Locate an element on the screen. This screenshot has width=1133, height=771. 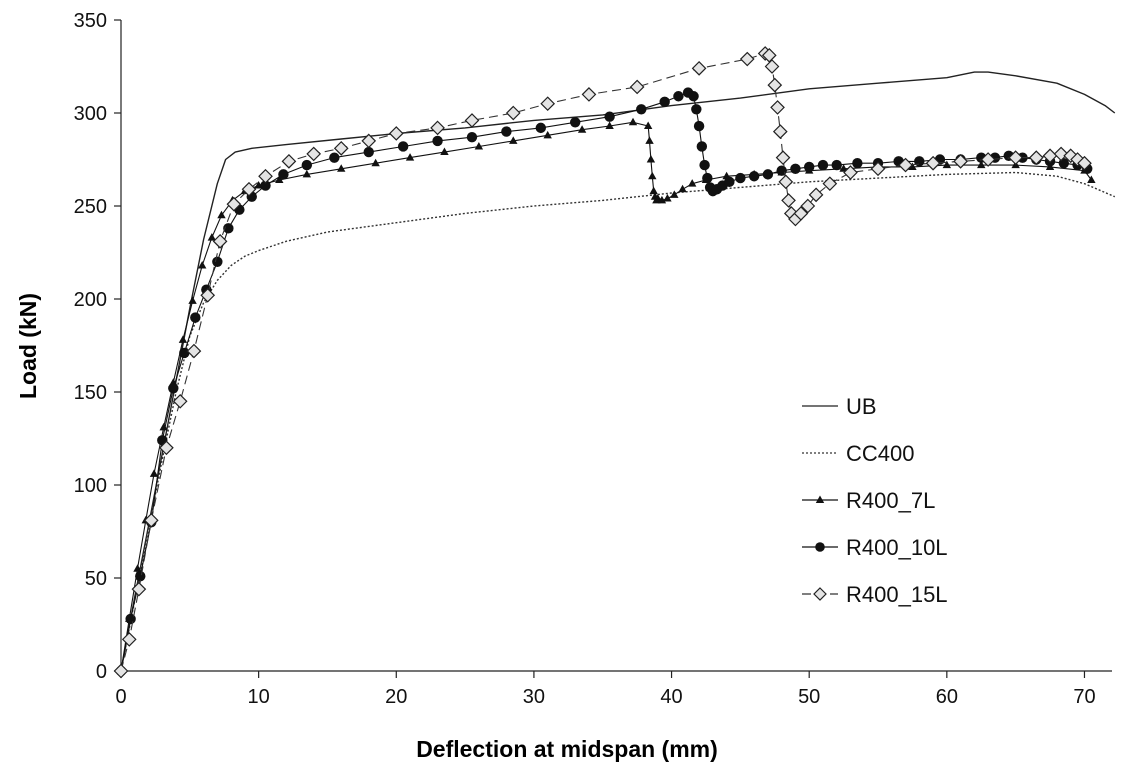
legend-label: R400_7L is located at coordinates (890, 500).